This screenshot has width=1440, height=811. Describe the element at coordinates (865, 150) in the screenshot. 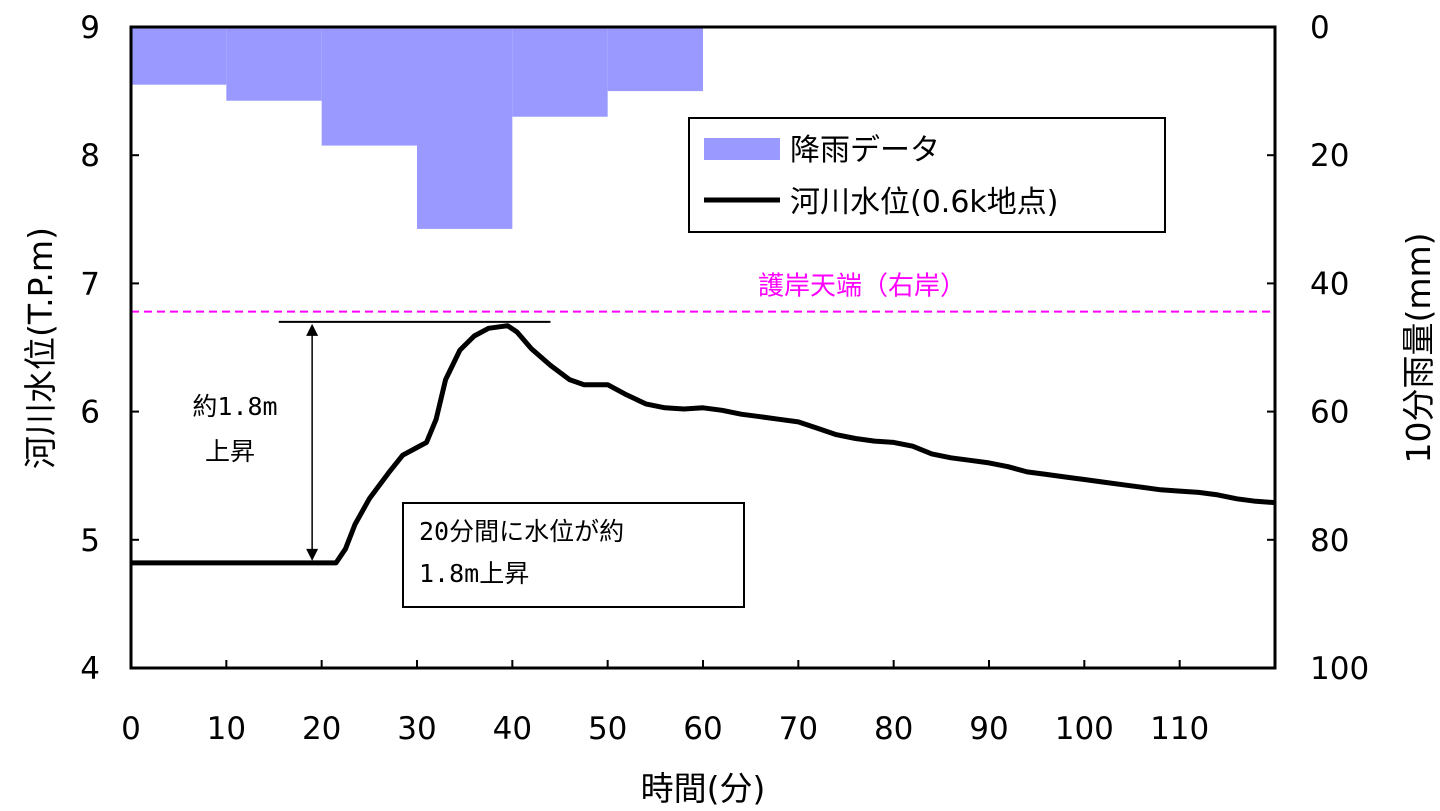

I see `legend-label-rain: 降雨データ` at that location.